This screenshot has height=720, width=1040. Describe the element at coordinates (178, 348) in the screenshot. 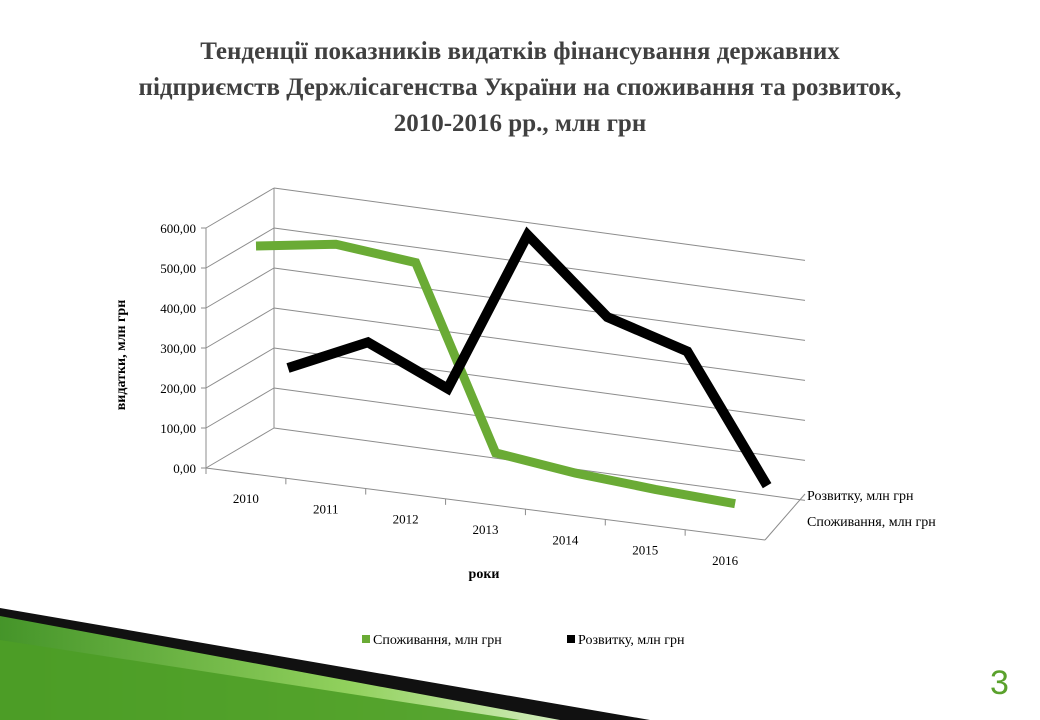

I see `y-tick-label: 300,00` at that location.